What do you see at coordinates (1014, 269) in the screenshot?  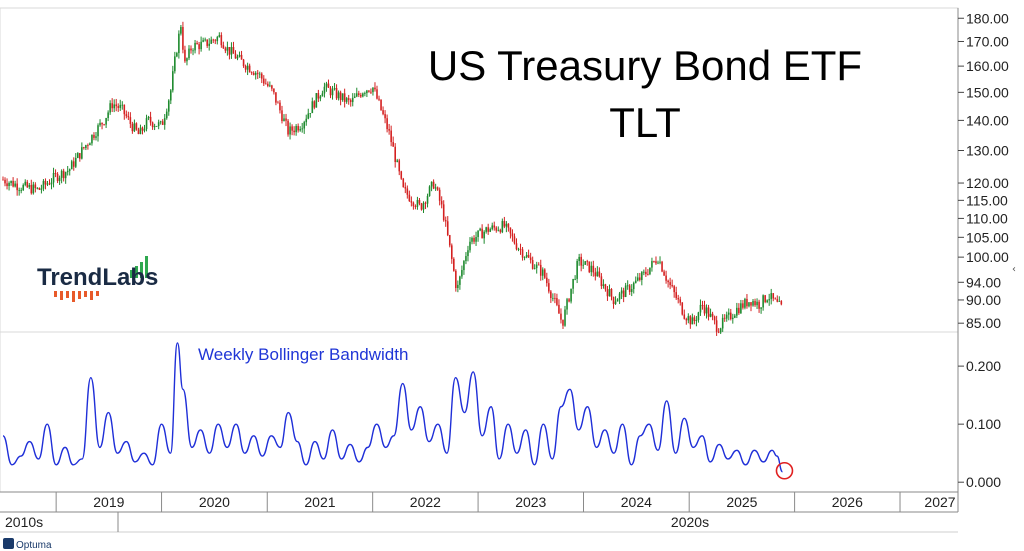 I see `axis-scroll-icon: ‹` at bounding box center [1014, 269].